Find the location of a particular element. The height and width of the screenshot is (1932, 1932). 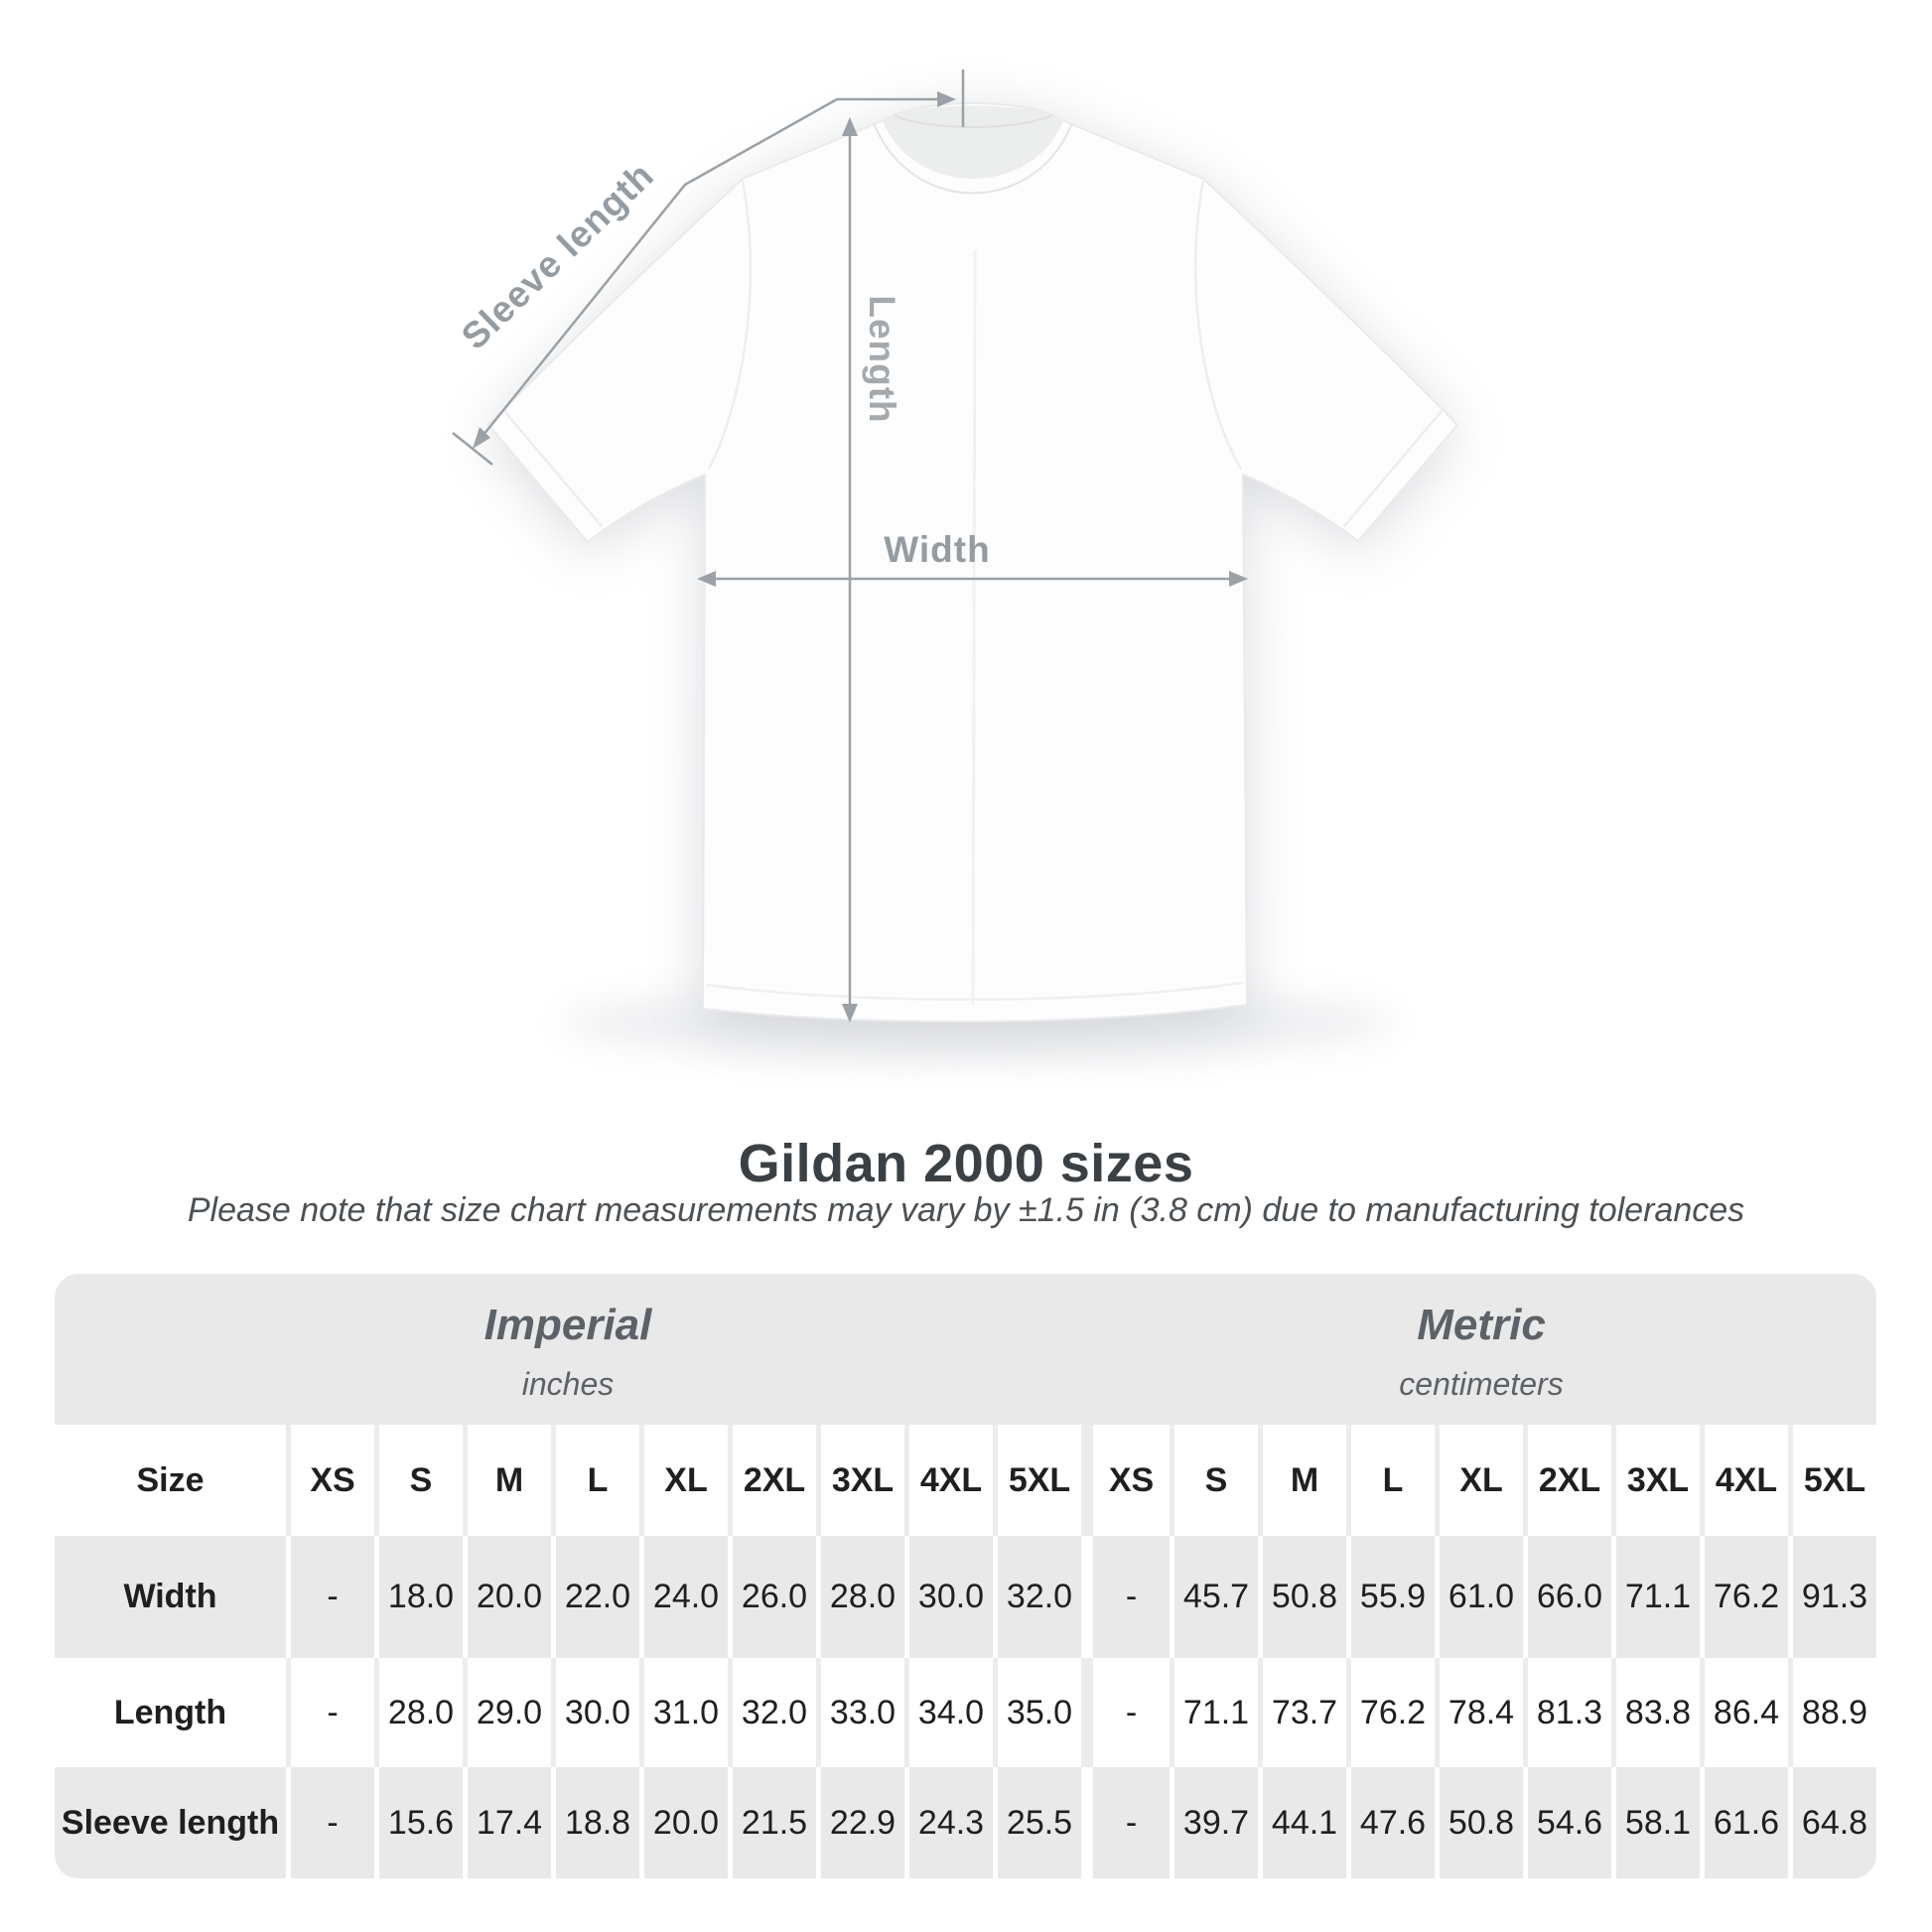

value-cell: 24.3 is located at coordinates (951, 1823).